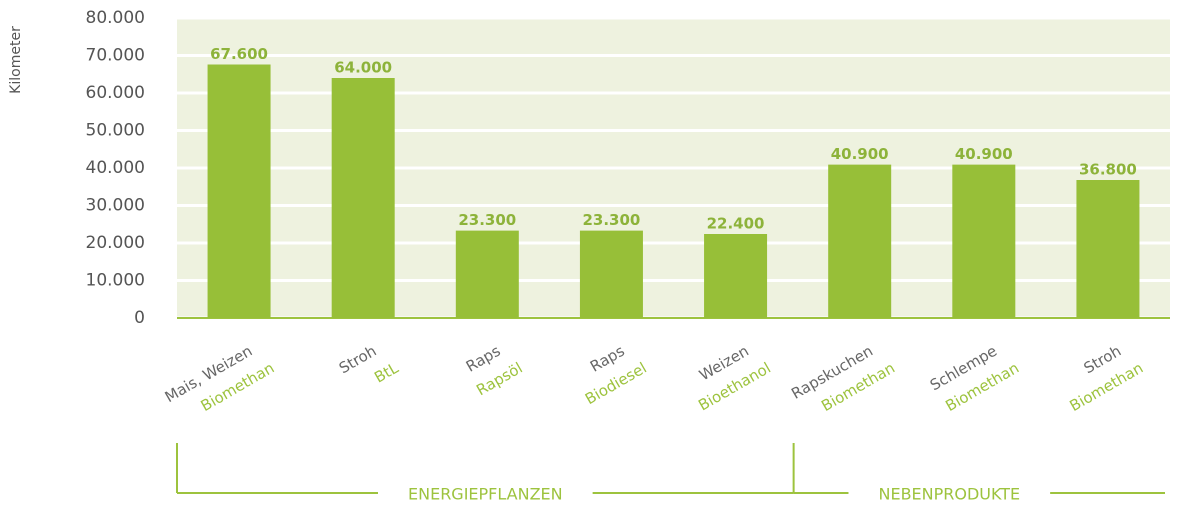  What do you see at coordinates (386, 372) in the screenshot?
I see `x-tick-sublabel: BtL` at bounding box center [386, 372].